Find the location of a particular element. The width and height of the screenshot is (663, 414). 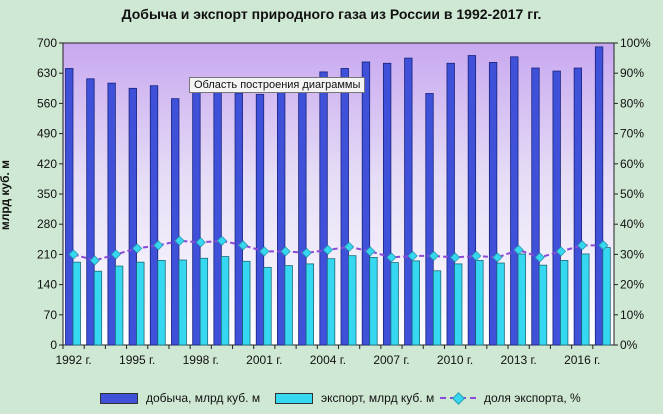

legend-swatch-export is located at coordinates (294, 398).